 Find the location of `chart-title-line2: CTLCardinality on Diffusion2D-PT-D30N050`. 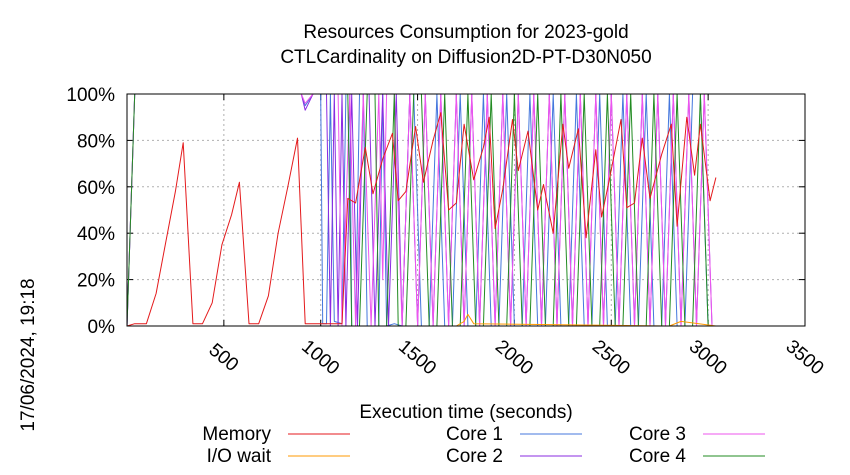

chart-title-line2: CTLCardinality on Diffusion2D-PT-D30N050 is located at coordinates (465, 57).